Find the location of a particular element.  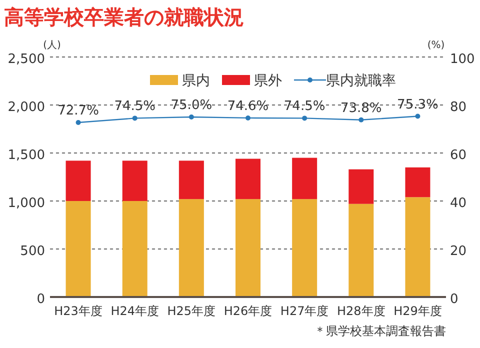

y2-axis-title: (%) is located at coordinates (436, 45).